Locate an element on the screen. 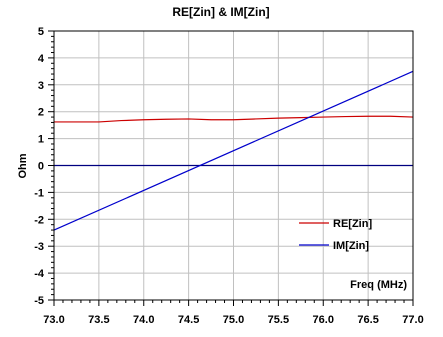 Image resolution: width=443 pixels, height=337 pixels. x-tick-label: 73.0 is located at coordinates (53, 320).